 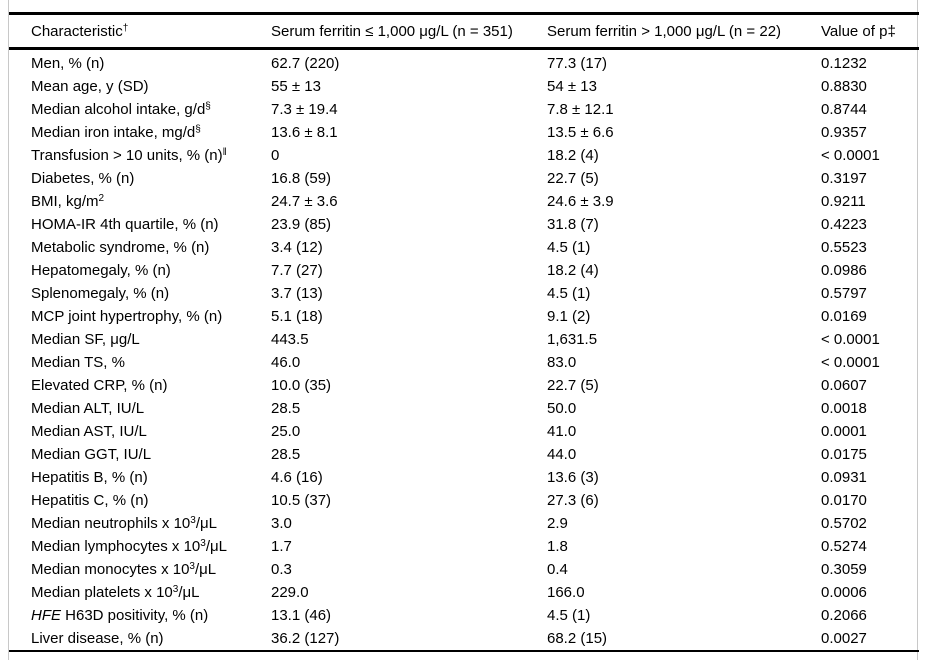 What do you see at coordinates (562, 431) in the screenshot?
I see `col-ferritin-gt-1000-cell: 41.0` at bounding box center [562, 431].